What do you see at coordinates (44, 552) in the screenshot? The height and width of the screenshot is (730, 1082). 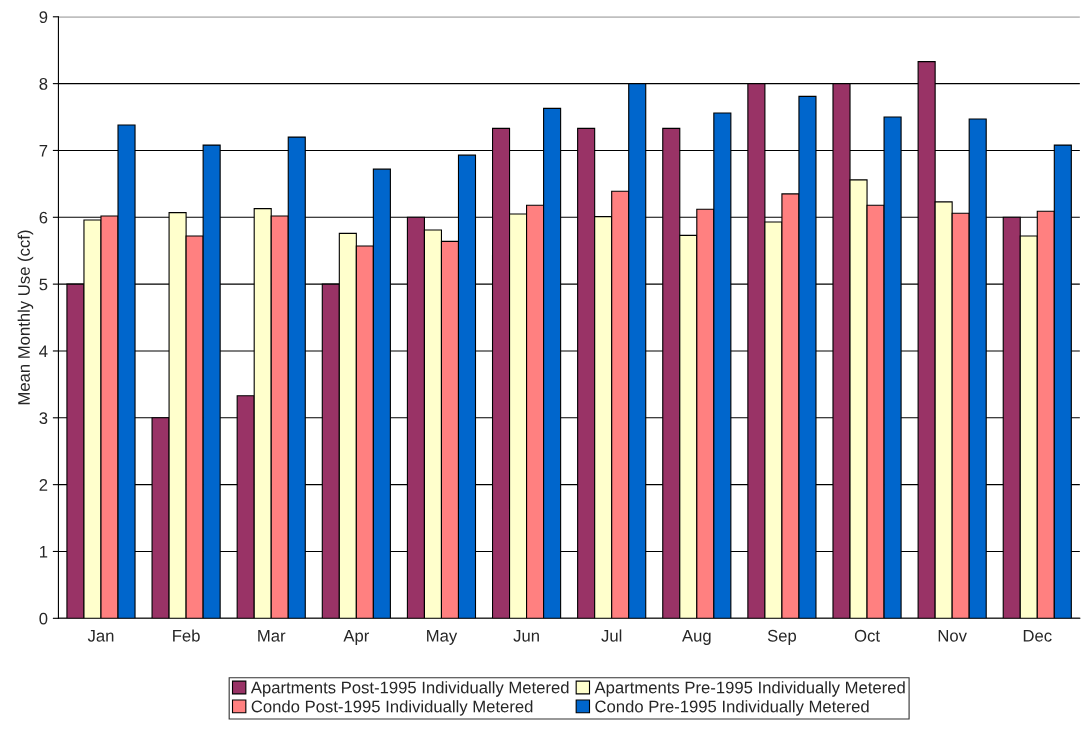 I see `y-tick-label: 1` at bounding box center [44, 552].